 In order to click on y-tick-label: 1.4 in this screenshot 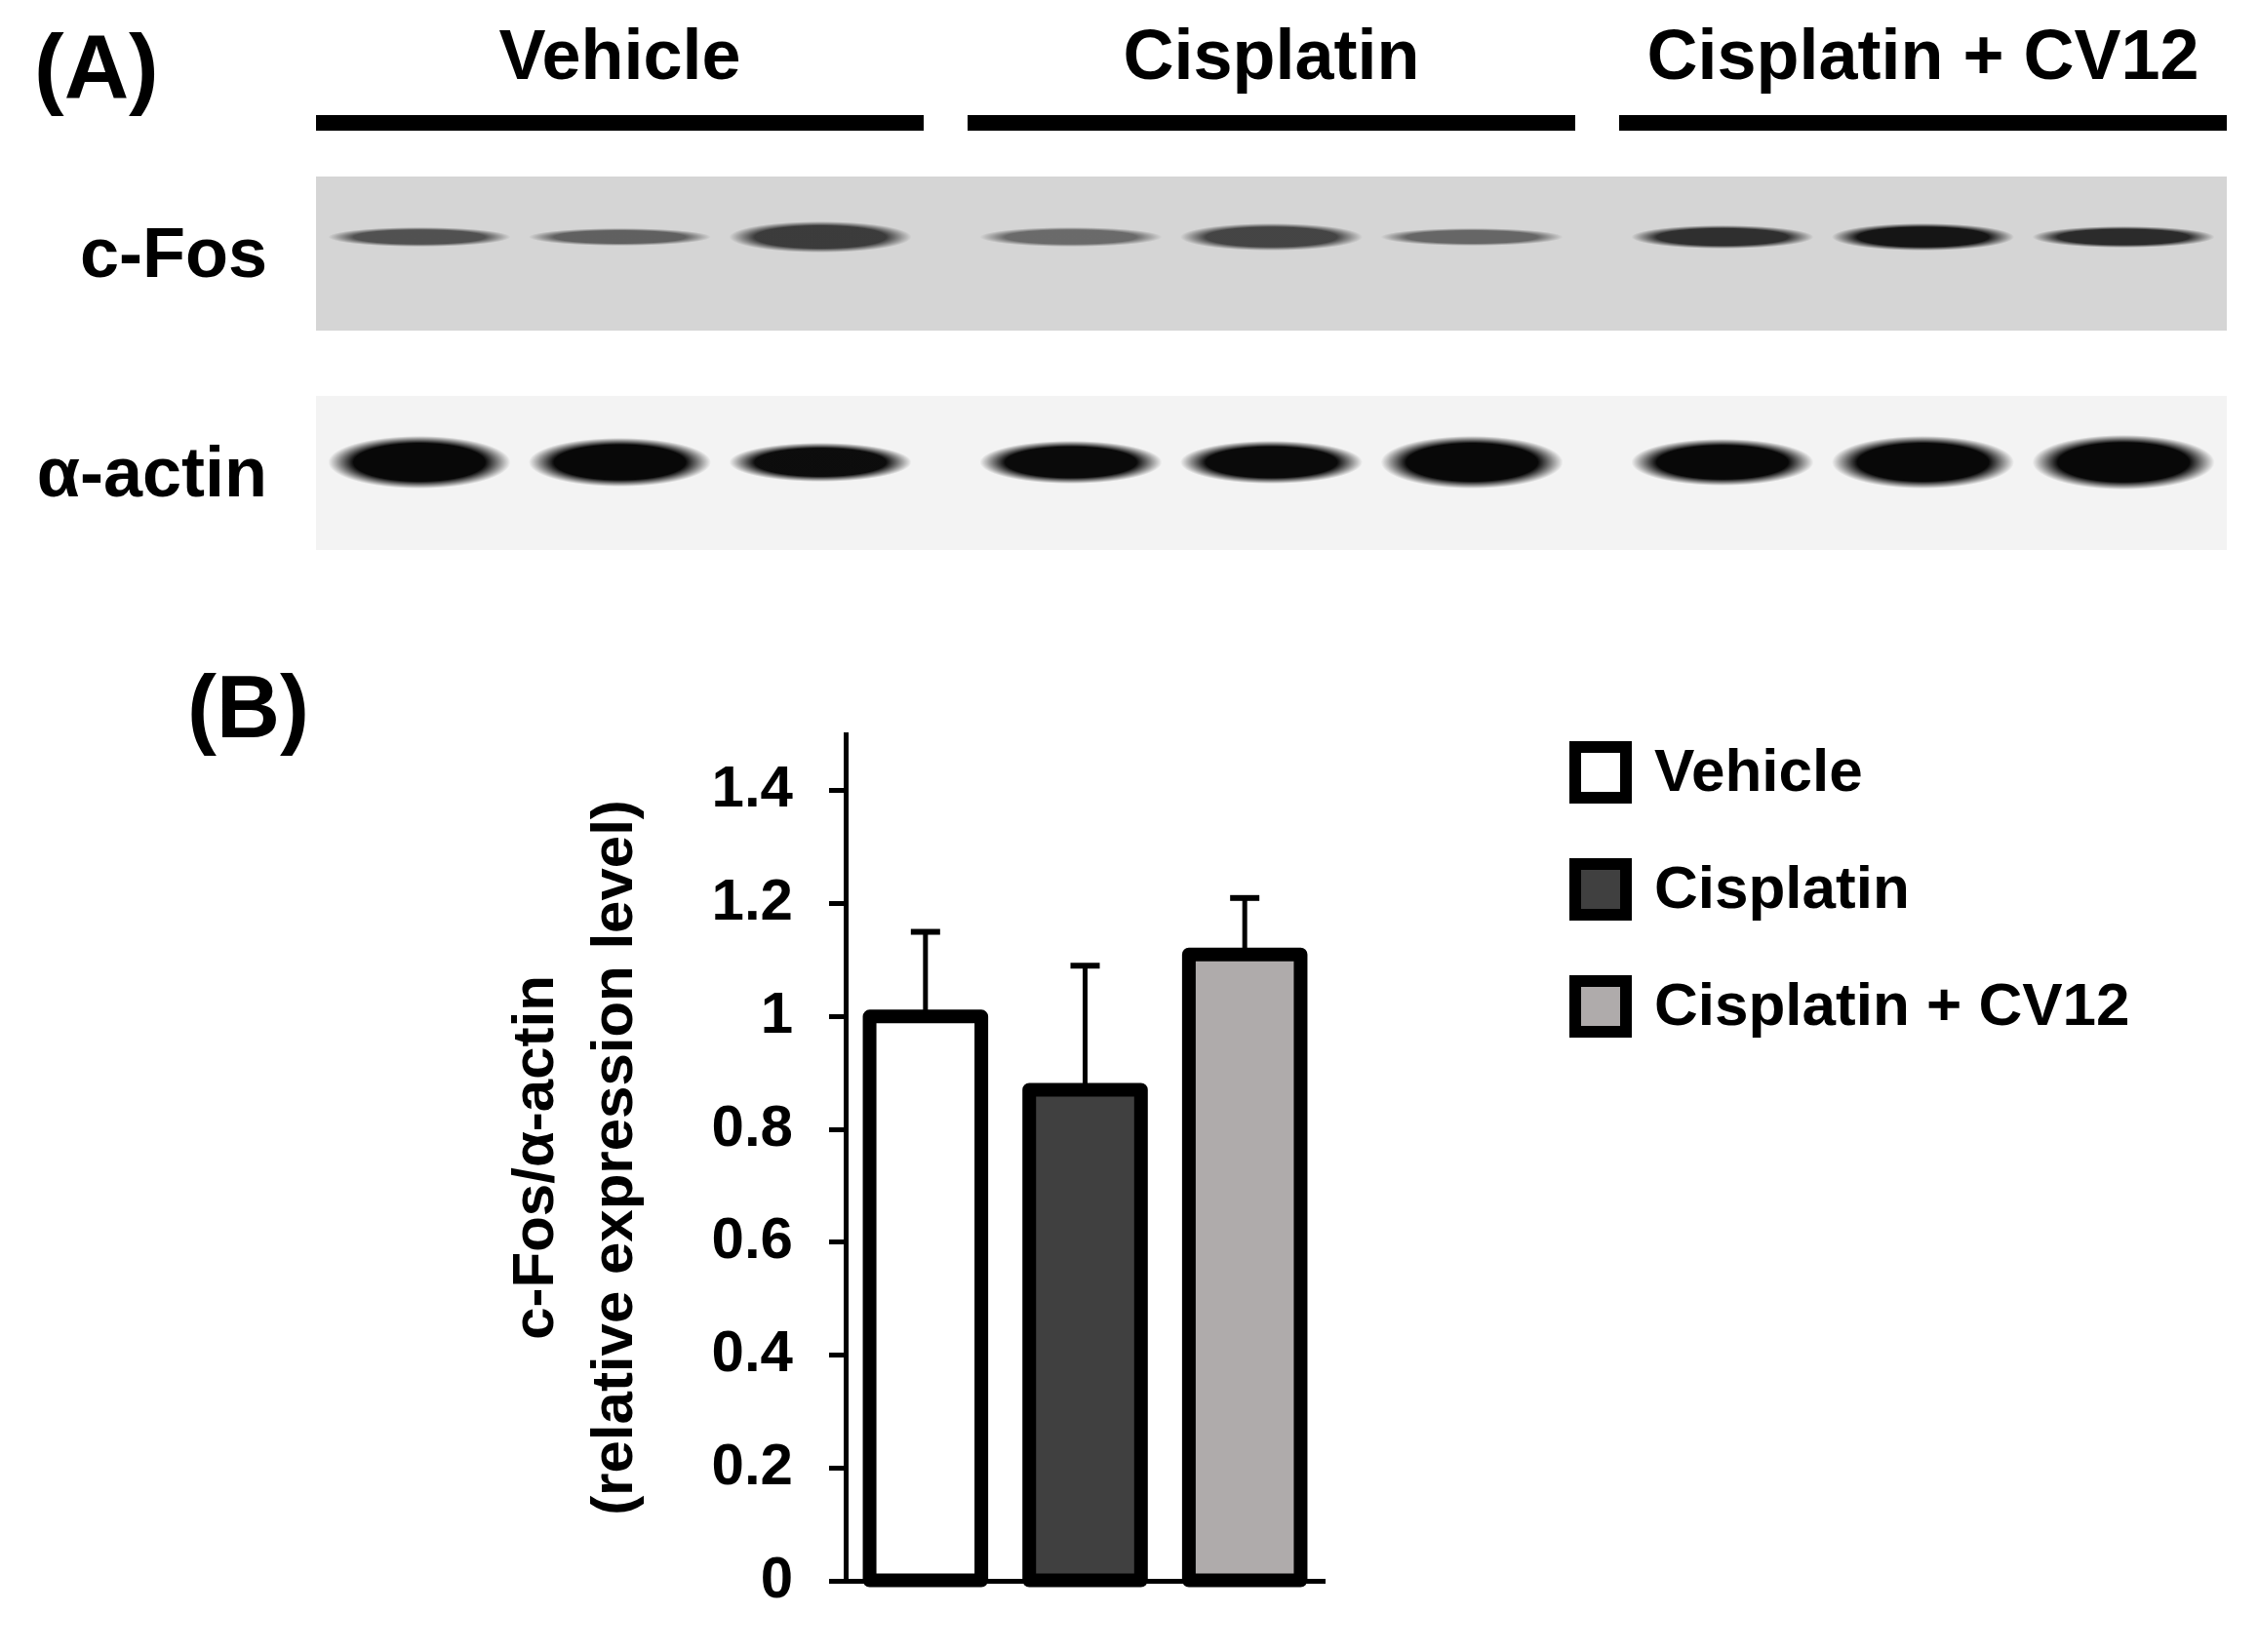, I will do `click(752, 787)`.